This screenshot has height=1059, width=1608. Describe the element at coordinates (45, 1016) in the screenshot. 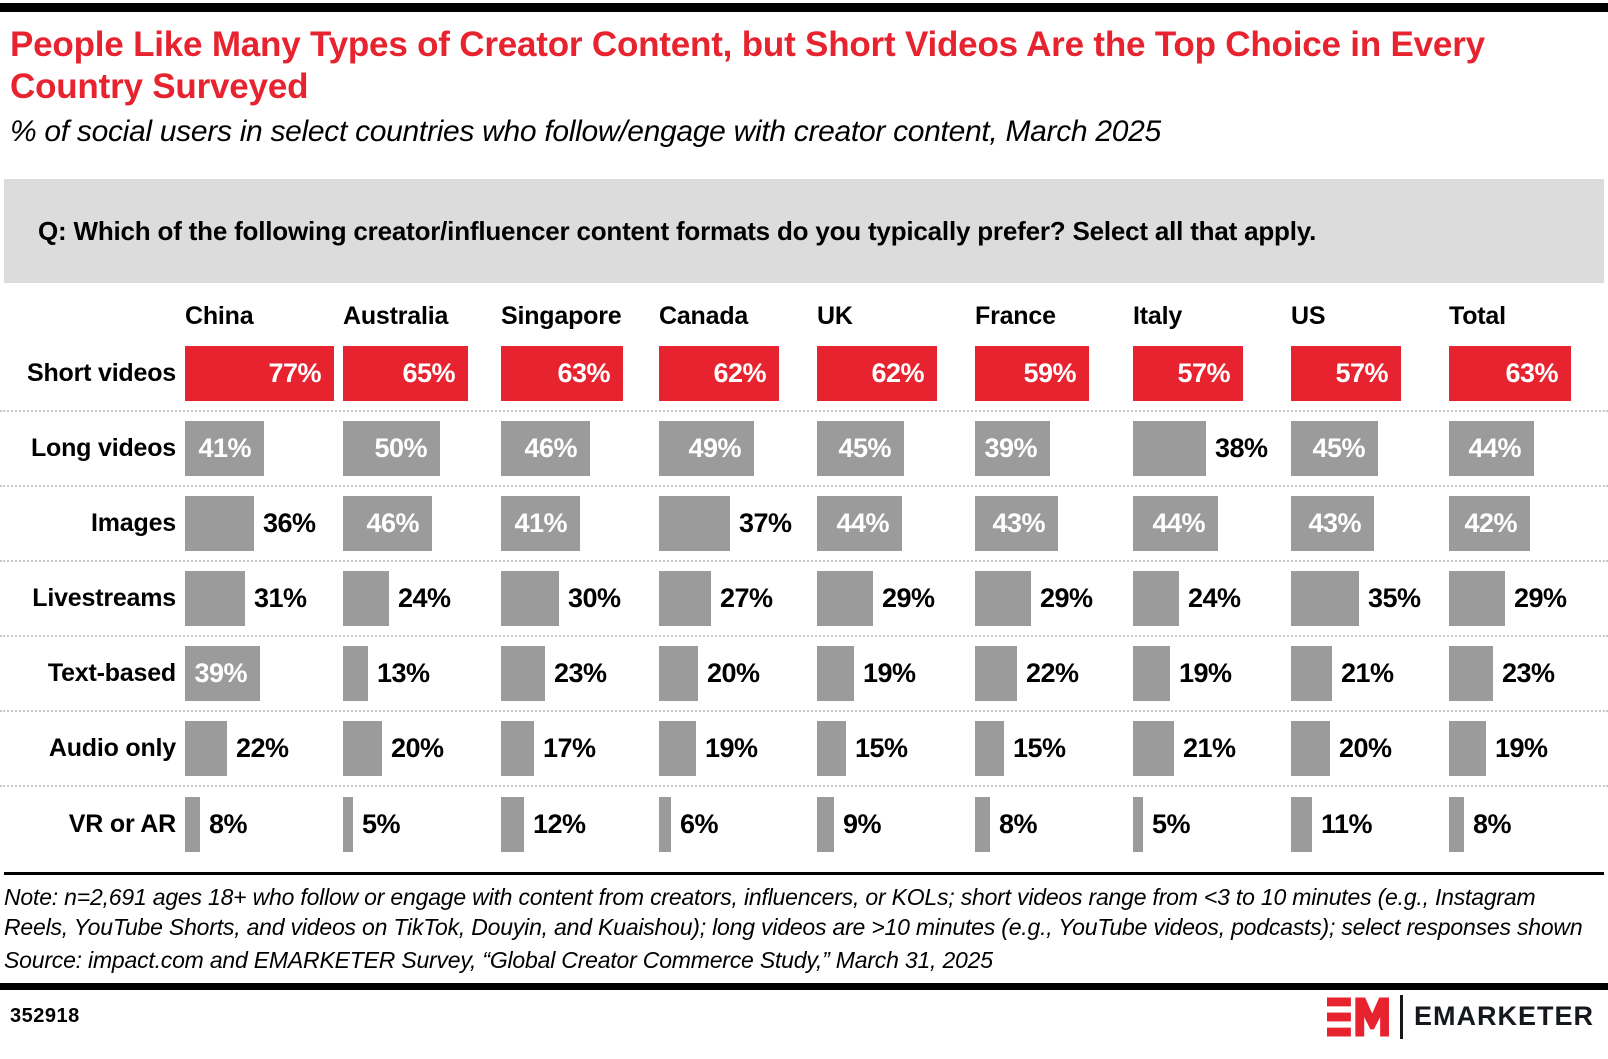

I see `chart-id: 352918` at that location.